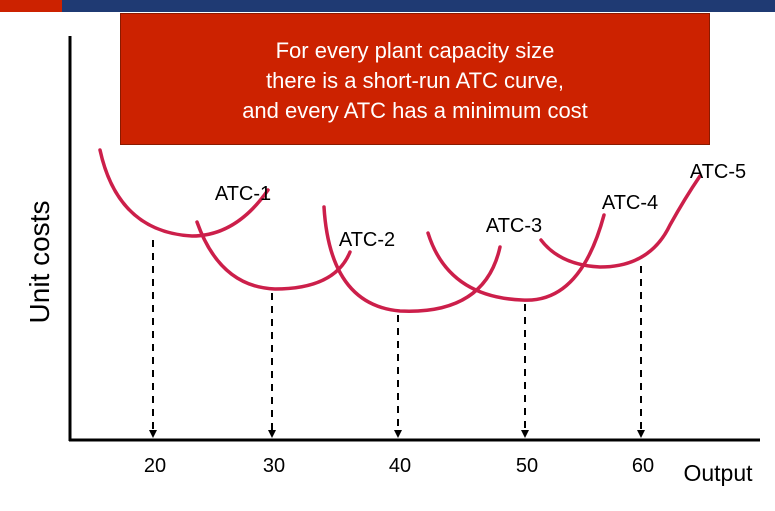 The height and width of the screenshot is (511, 775). Describe the element at coordinates (243, 194) in the screenshot. I see `curve-label-1: ATC-1` at that location.